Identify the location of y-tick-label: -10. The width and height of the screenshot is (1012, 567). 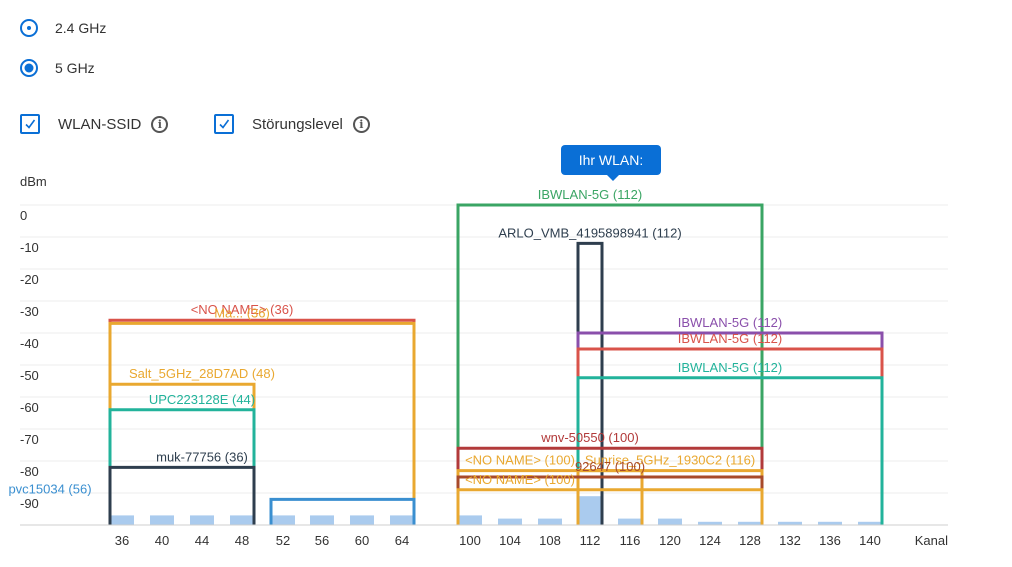
(29, 247).